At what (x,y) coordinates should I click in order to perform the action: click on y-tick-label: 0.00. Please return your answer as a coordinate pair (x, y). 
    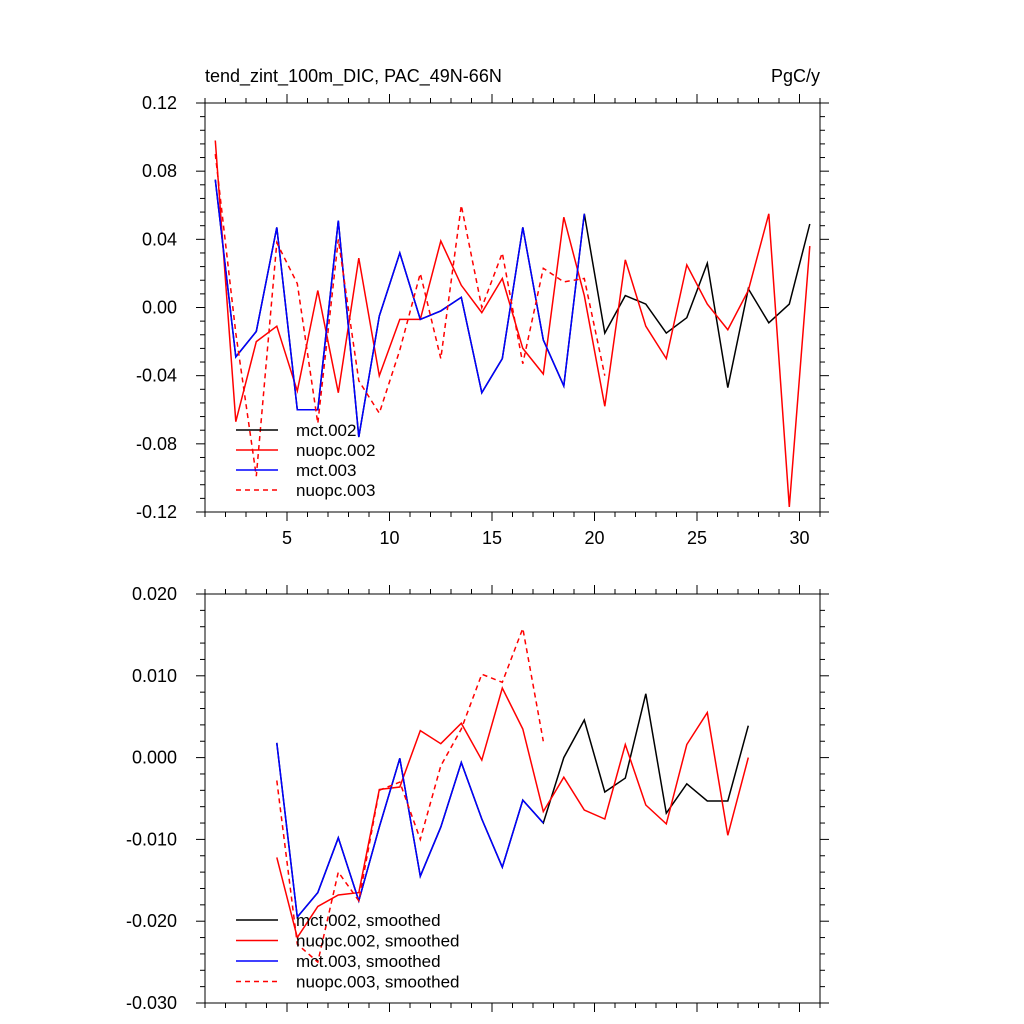
    Looking at the image, I should click on (159, 308).